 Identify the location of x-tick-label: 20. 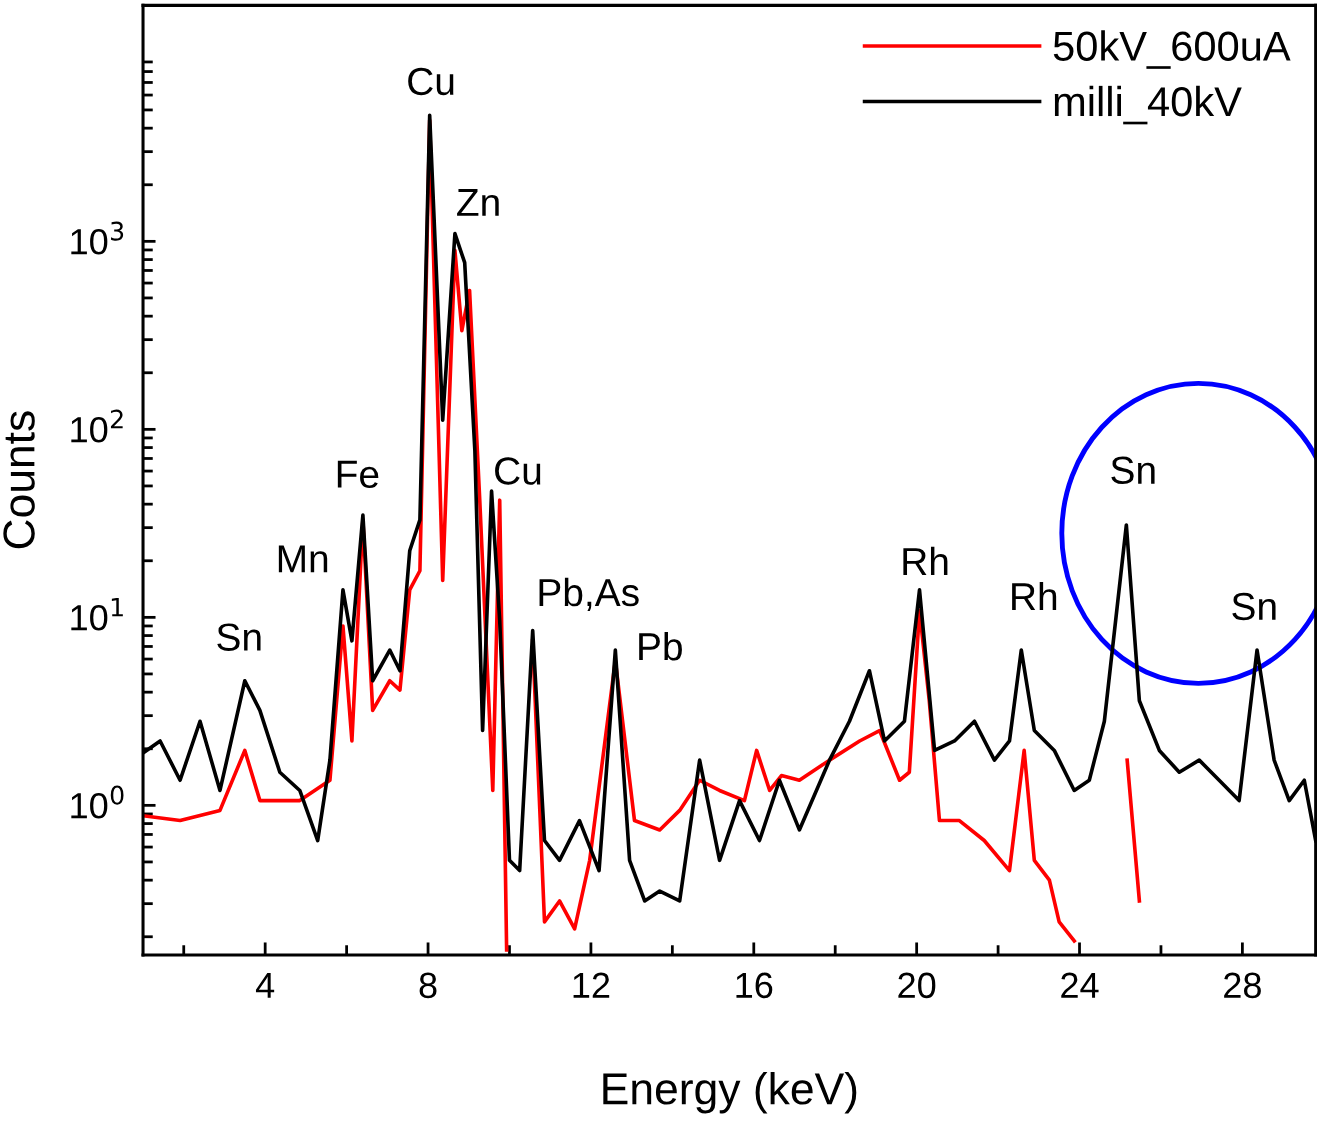
(917, 985).